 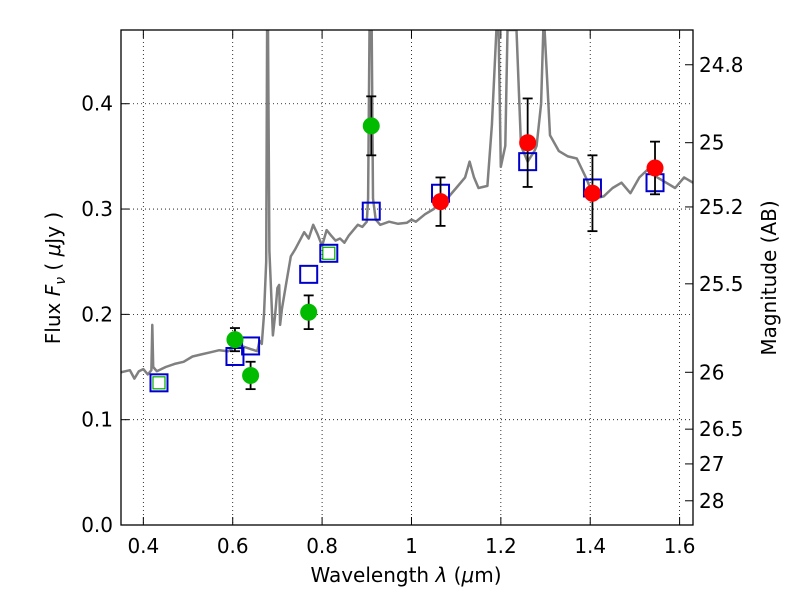 What do you see at coordinates (97, 420) in the screenshot?
I see `y-tick-label: 0.1` at bounding box center [97, 420].